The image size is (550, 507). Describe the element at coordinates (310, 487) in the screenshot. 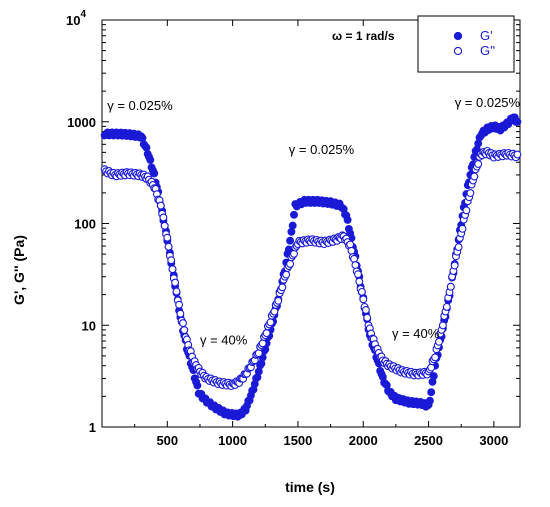

I see `x-axis-label: time (s)` at that location.